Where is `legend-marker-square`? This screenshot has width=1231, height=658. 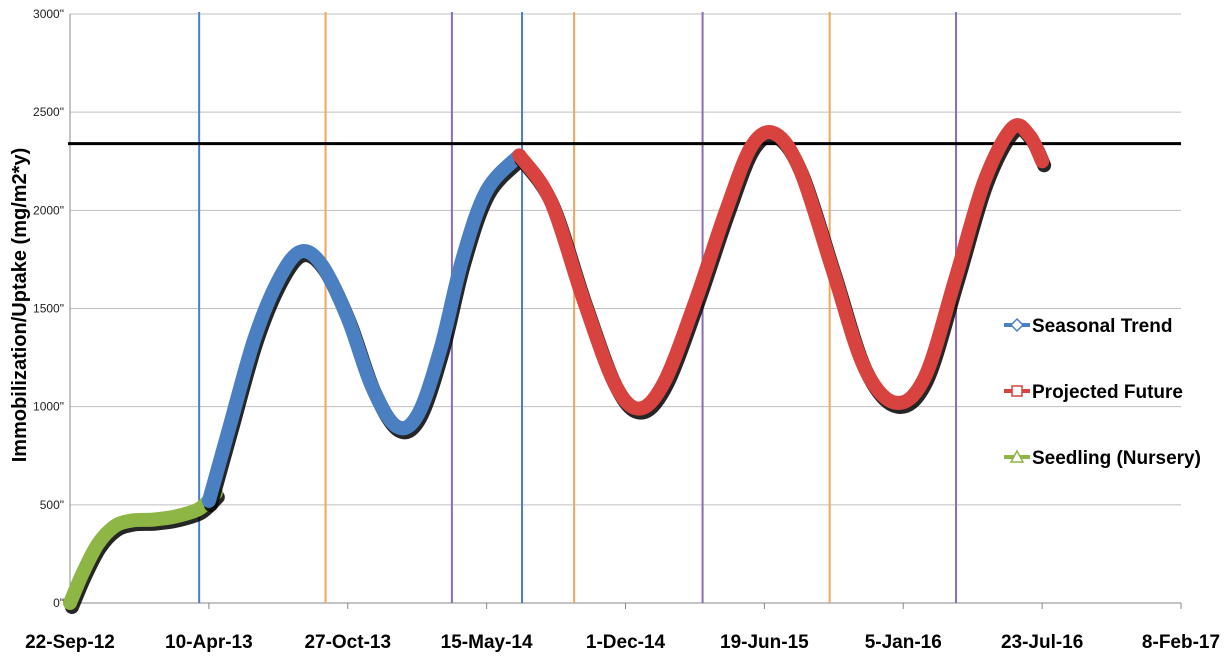 legend-marker-square is located at coordinates (1017, 391).